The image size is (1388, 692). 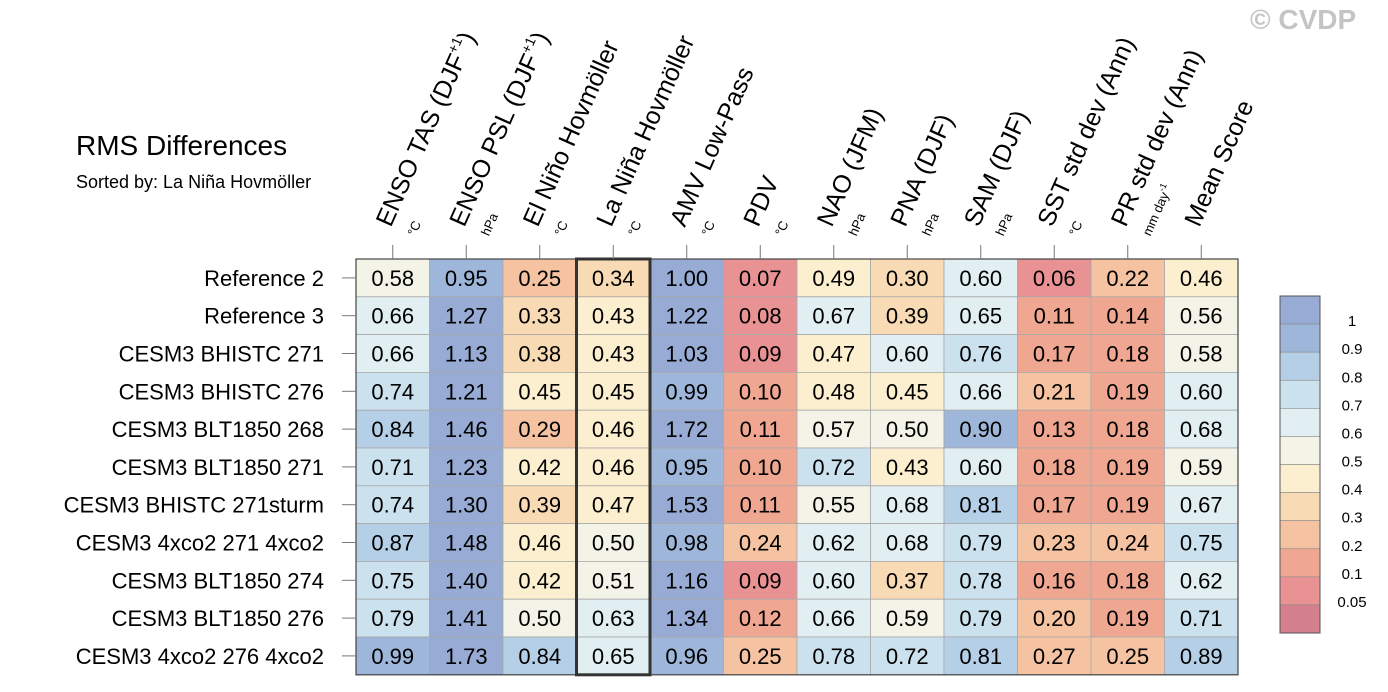 What do you see at coordinates (686, 656) in the screenshot?
I see `cell-value-label: 0.96` at bounding box center [686, 656].